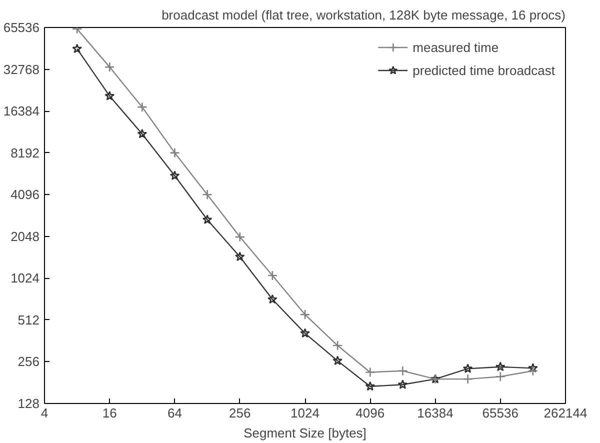 This screenshot has height=443, width=600. I want to click on x-tick-label: 16, so click(109, 413).